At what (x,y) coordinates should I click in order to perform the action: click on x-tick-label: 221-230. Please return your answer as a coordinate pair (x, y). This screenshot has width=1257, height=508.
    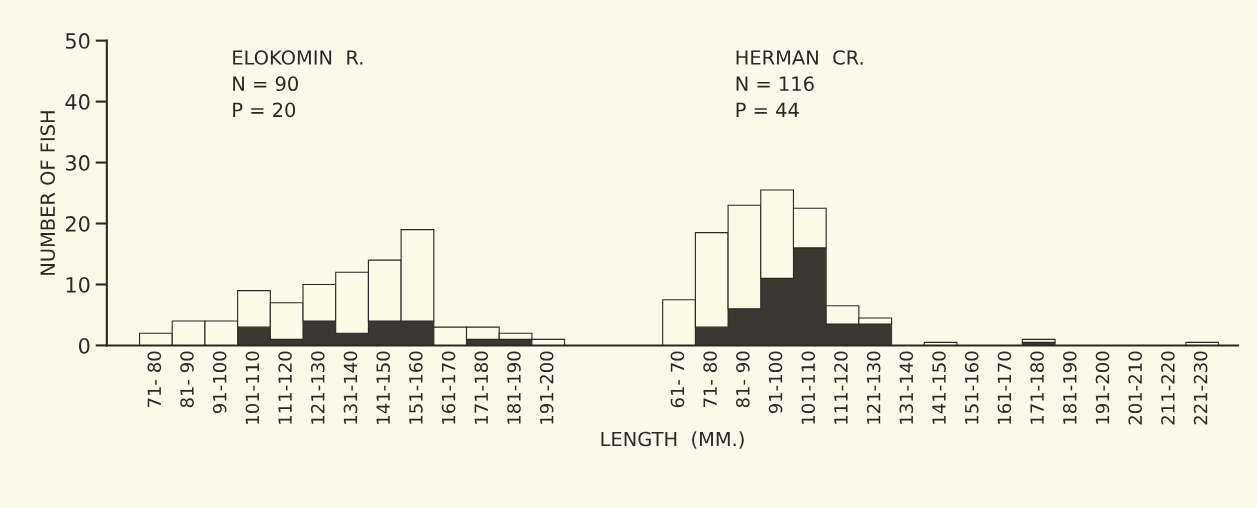
    Looking at the image, I should click on (1200, 388).